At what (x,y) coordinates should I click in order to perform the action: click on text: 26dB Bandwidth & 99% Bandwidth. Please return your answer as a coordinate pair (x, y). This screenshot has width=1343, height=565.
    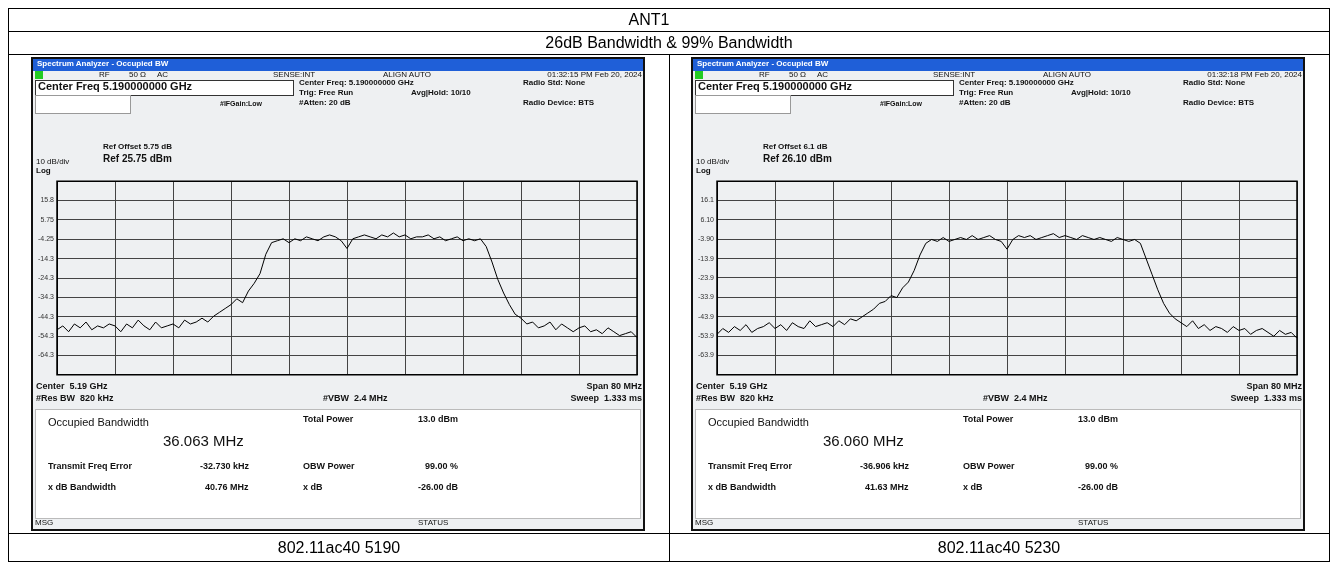
    Looking at the image, I should click on (669, 43).